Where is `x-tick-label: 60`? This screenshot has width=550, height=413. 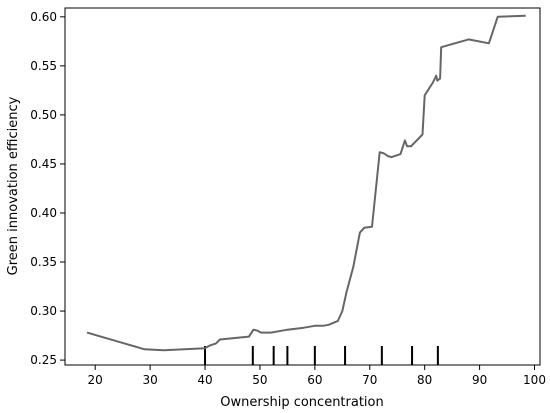 x-tick-label: 60 is located at coordinates (314, 380).